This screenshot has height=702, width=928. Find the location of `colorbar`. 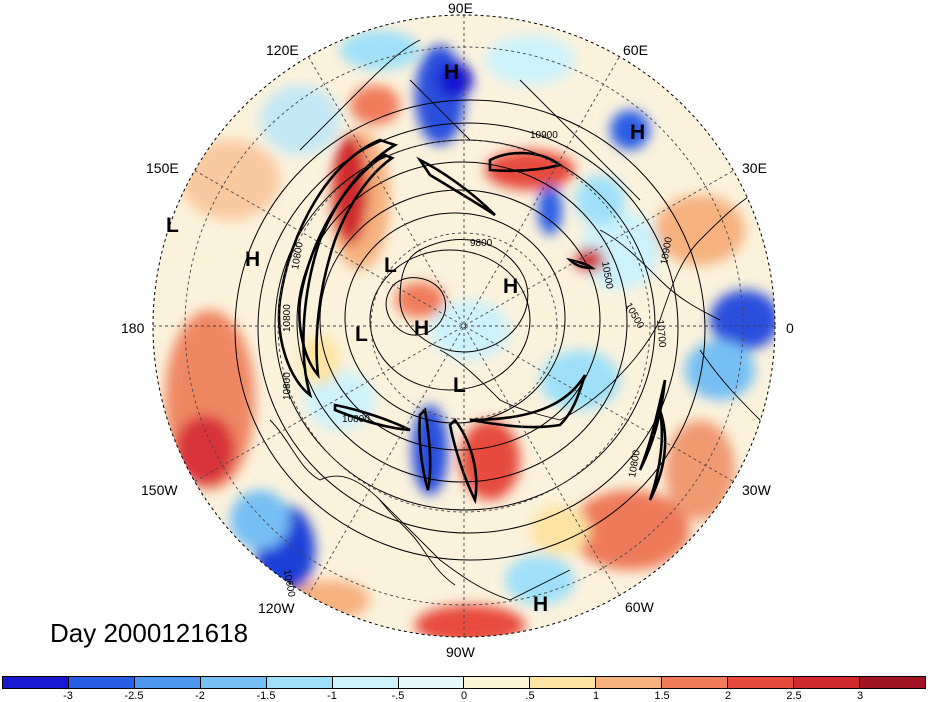

colorbar is located at coordinates (464, 682).